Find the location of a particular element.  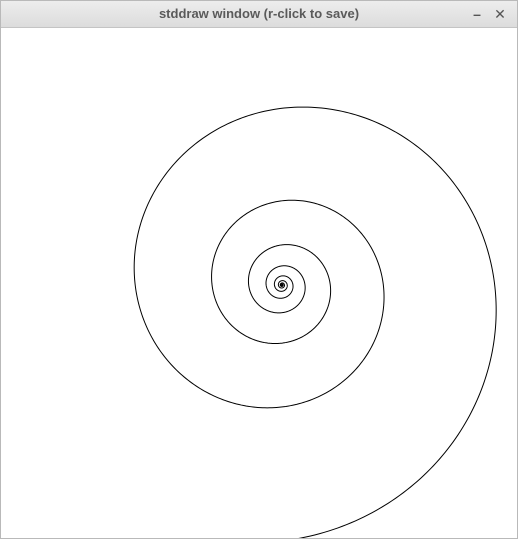

minimize-button: – is located at coordinates (477, 14).